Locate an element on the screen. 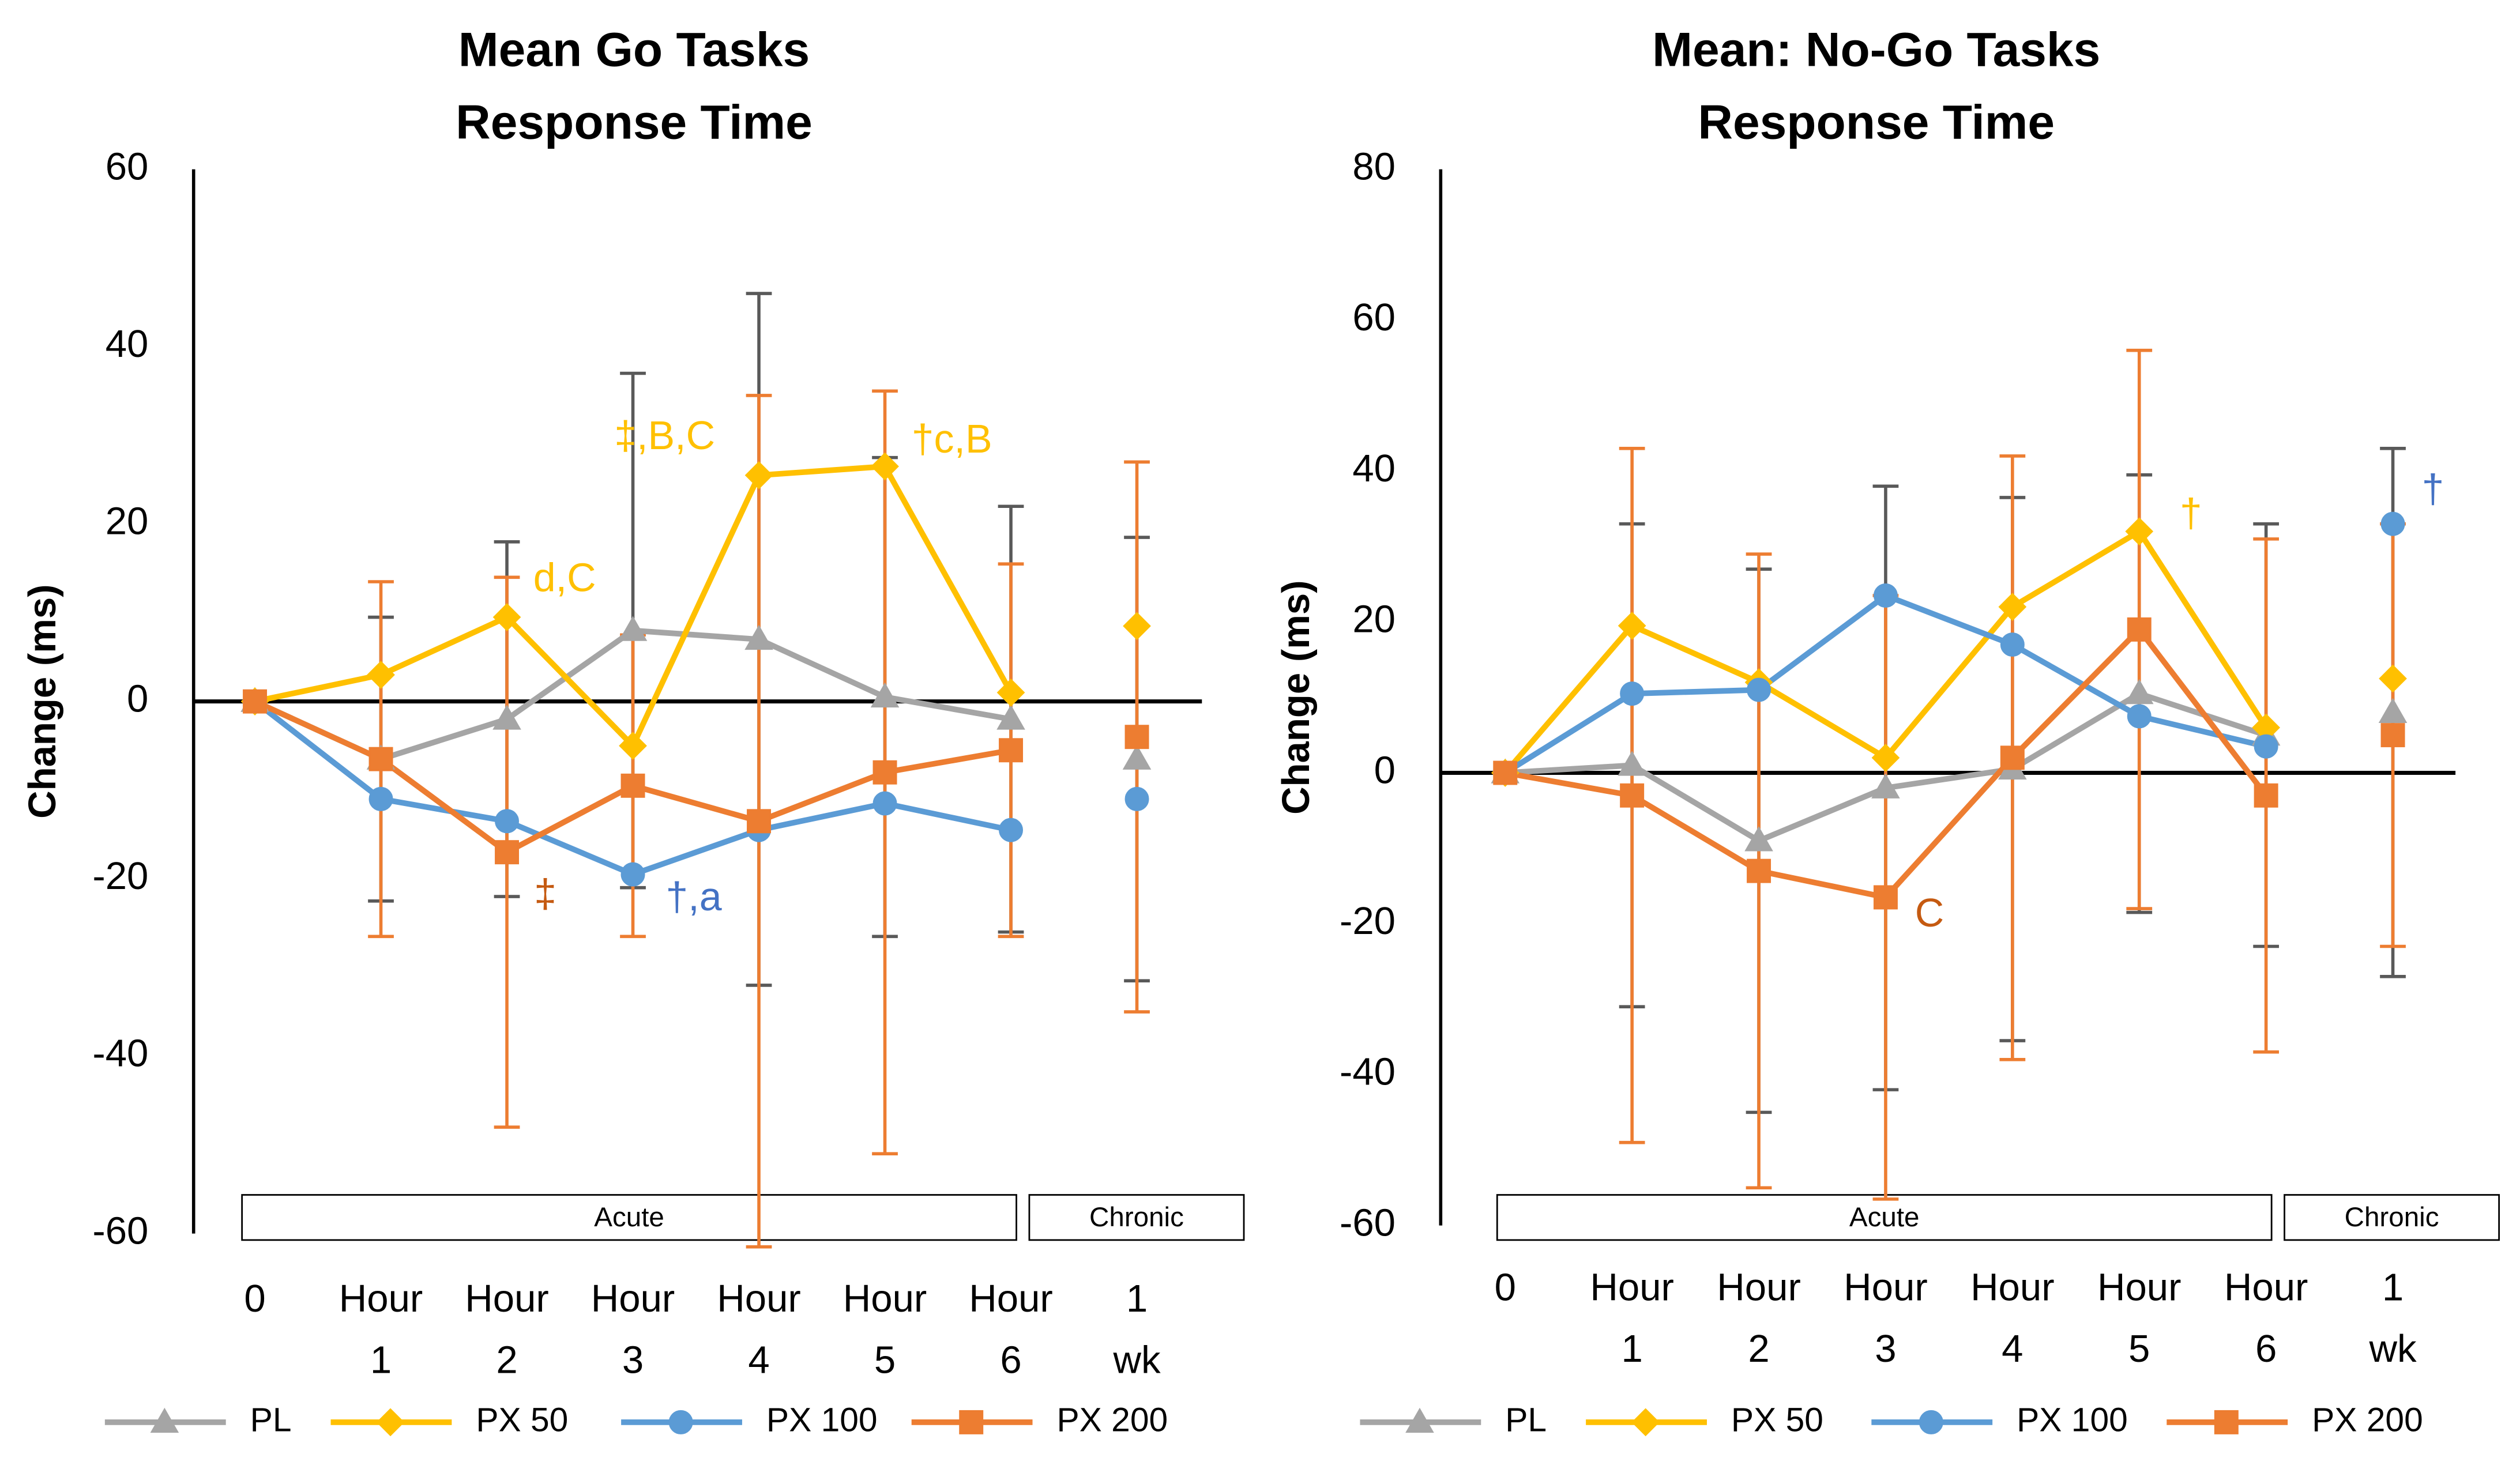 Image resolution: width=2520 pixels, height=1469 pixels. annotation: ‡,B,C is located at coordinates (664, 435).